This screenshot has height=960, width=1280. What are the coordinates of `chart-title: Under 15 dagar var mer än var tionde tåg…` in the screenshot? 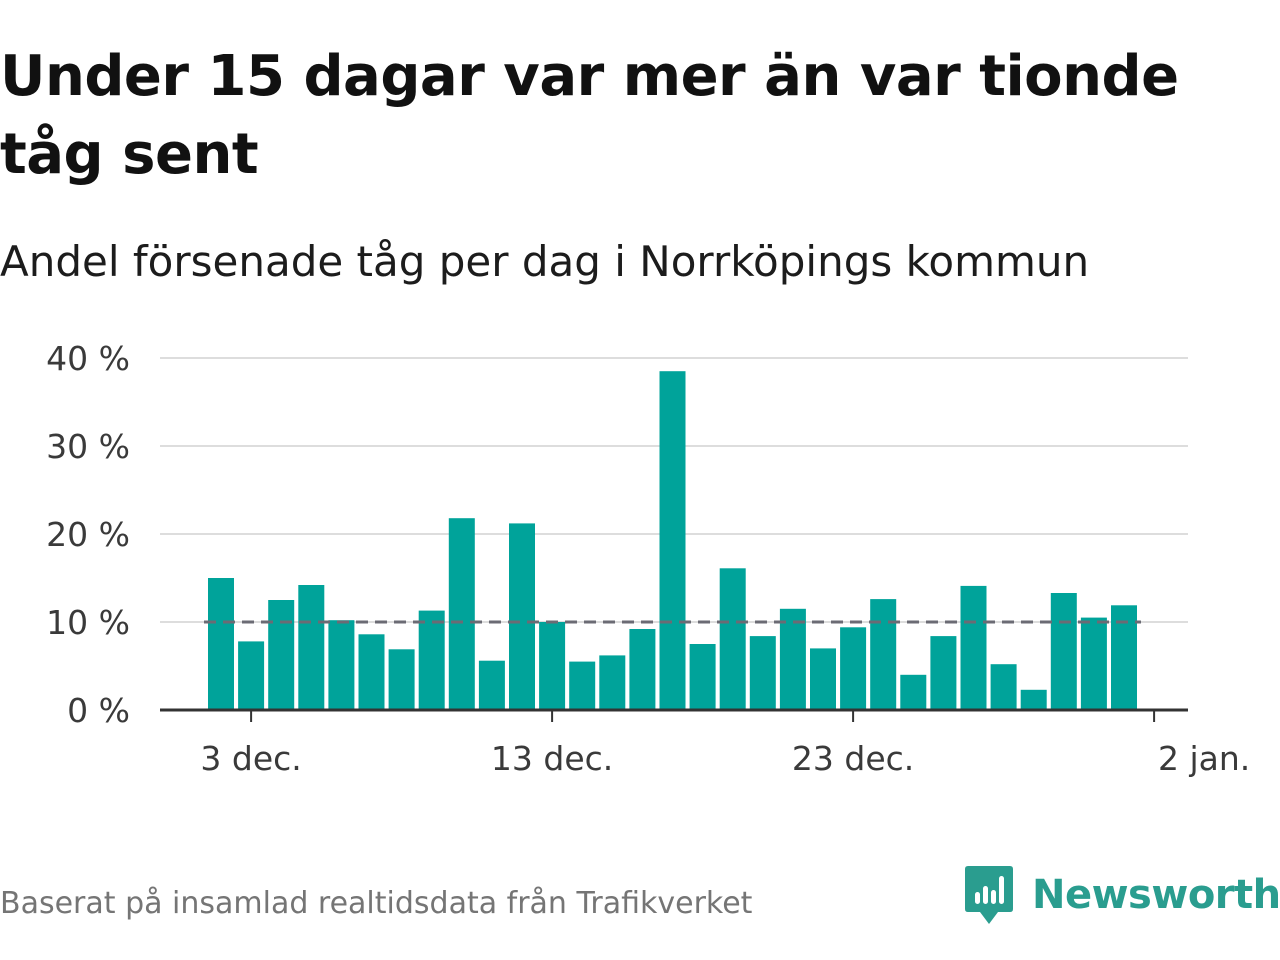 It's located at (589, 115).